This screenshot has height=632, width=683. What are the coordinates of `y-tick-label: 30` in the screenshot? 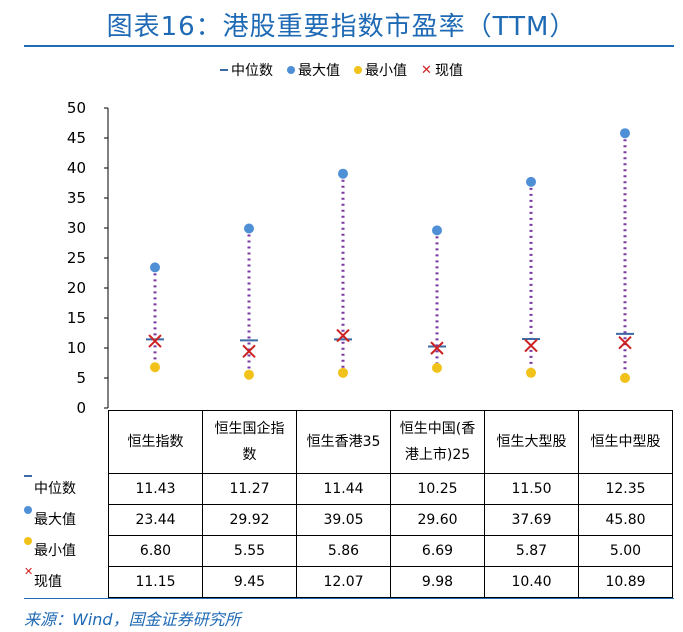 It's located at (76, 228).